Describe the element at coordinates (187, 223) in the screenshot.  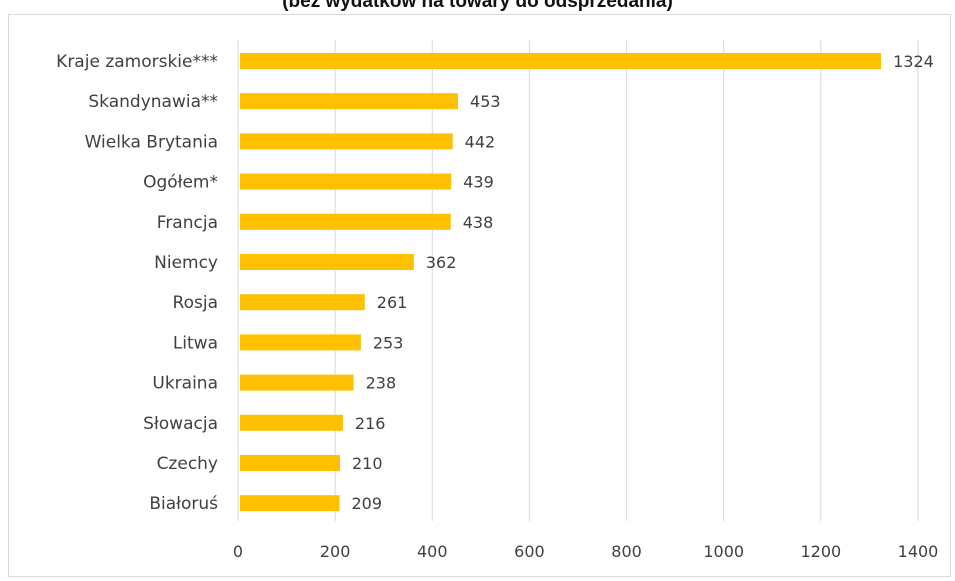
I see `category-label: Francja` at that location.